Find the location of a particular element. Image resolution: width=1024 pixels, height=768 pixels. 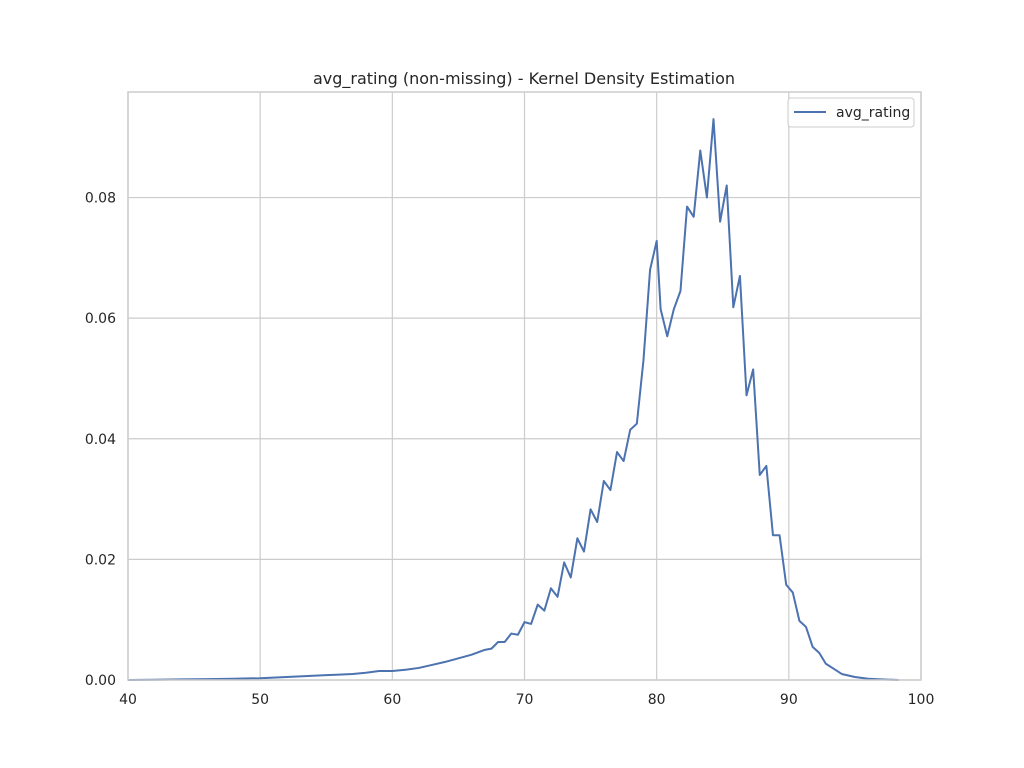

x-tick-label-80: 80 is located at coordinates (657, 700).